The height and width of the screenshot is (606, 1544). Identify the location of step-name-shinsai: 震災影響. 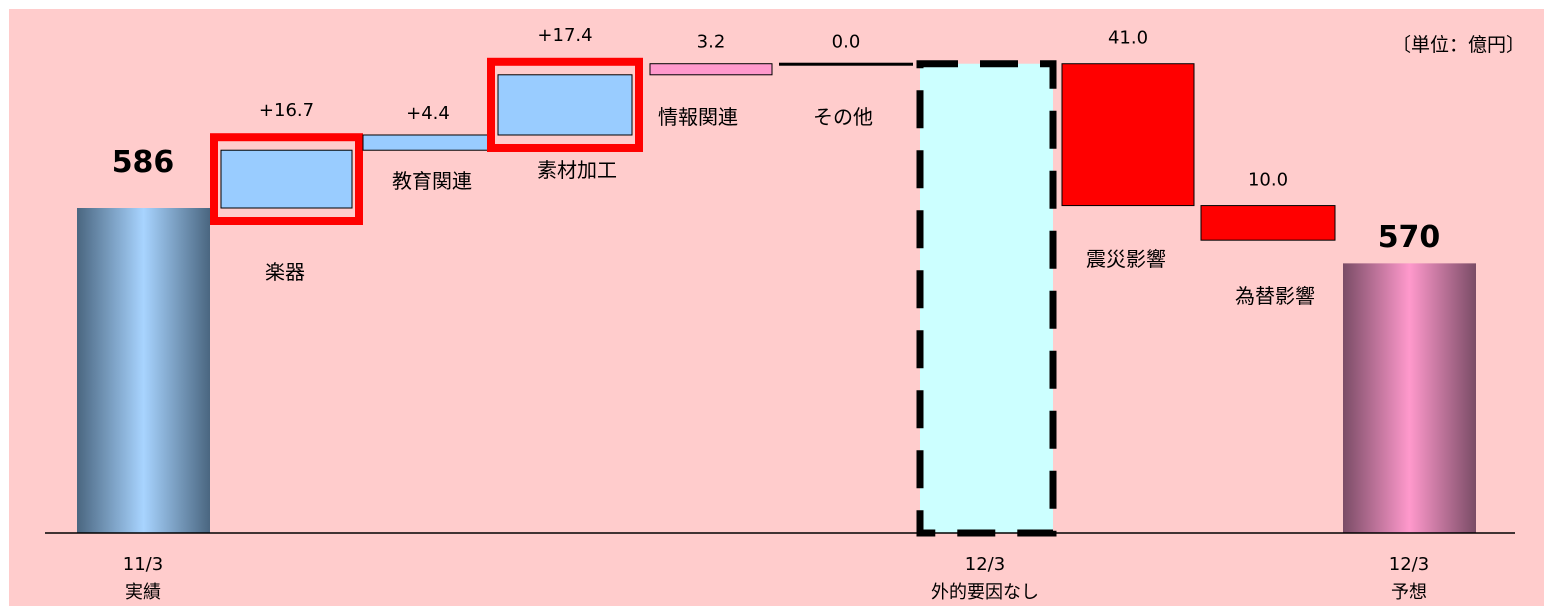
(1126, 259).